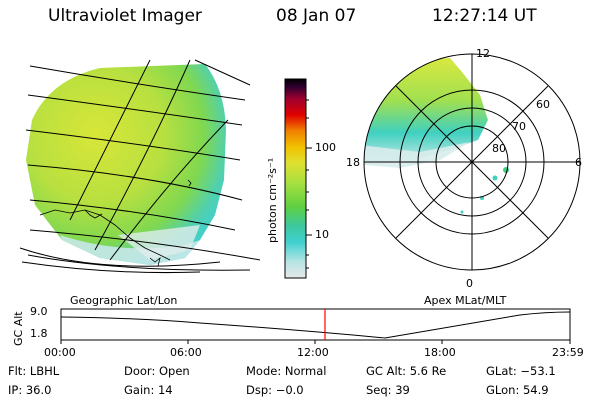 The image size is (600, 400). Describe the element at coordinates (148, 390) in the screenshot. I see `meta-gain: Gain: 14` at that location.